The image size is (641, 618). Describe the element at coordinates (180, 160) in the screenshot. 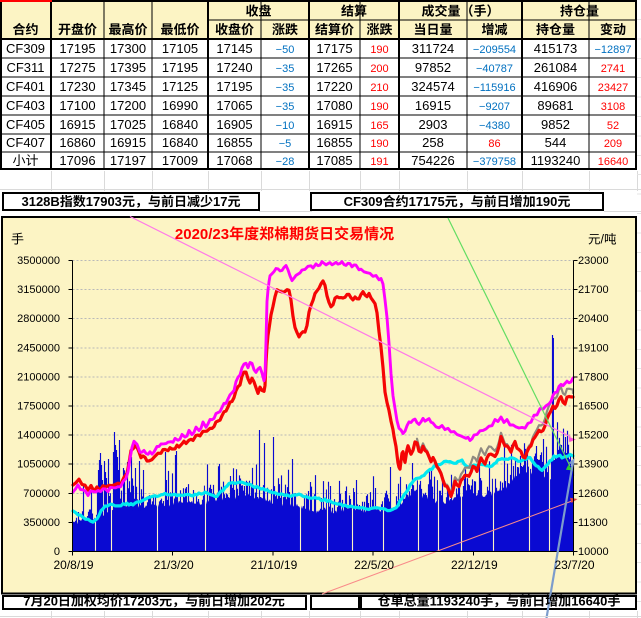

I see `svg-text: 17009` at that location.